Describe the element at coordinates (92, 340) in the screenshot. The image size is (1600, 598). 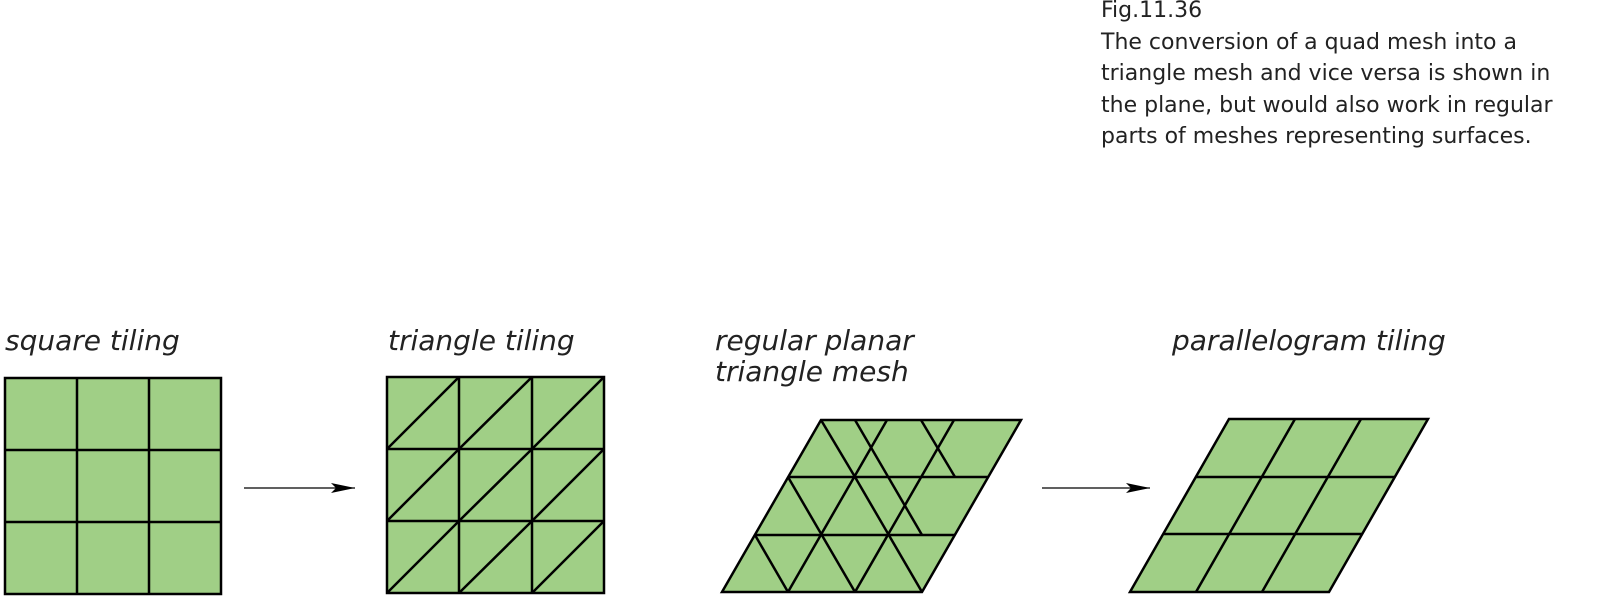
I see `square-tiling-label: square tiling` at that location.